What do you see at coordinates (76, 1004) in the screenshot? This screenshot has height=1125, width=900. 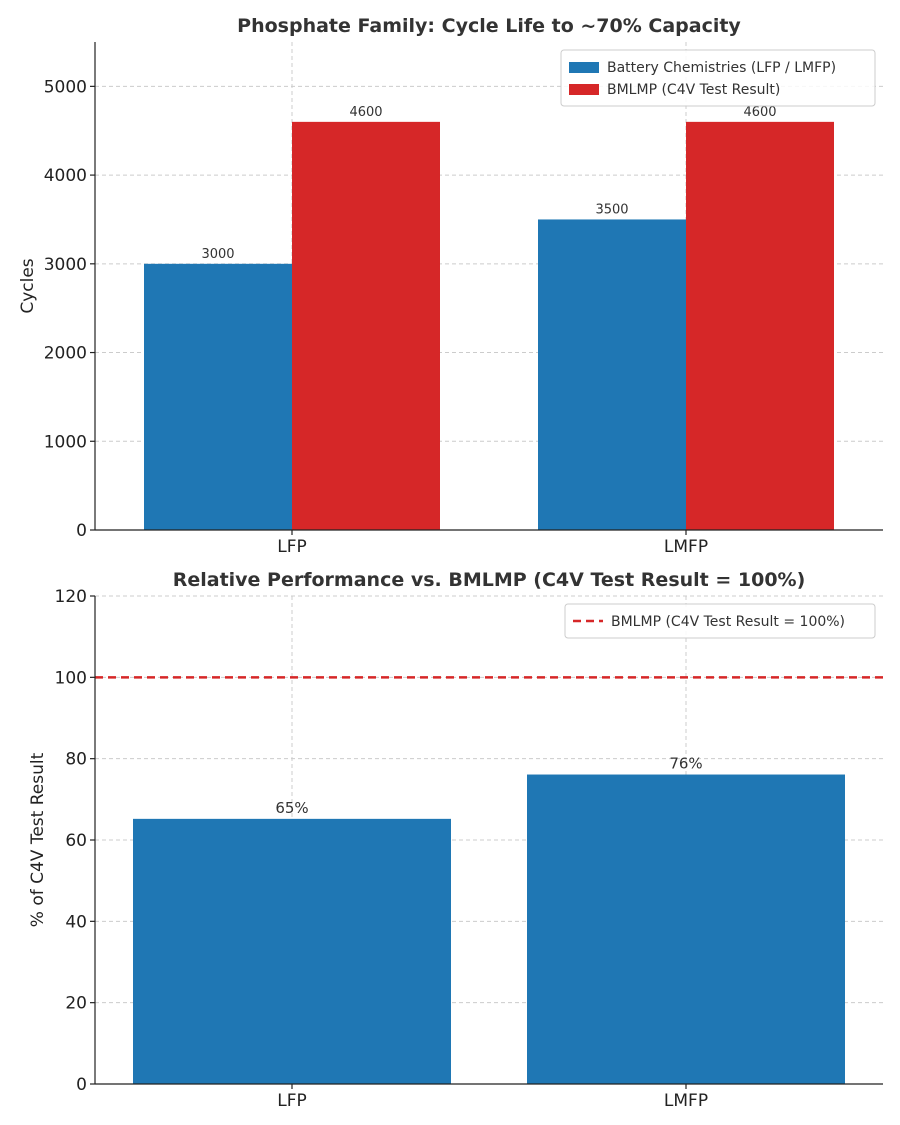 I see `y-tick-label: 20` at bounding box center [76, 1004].